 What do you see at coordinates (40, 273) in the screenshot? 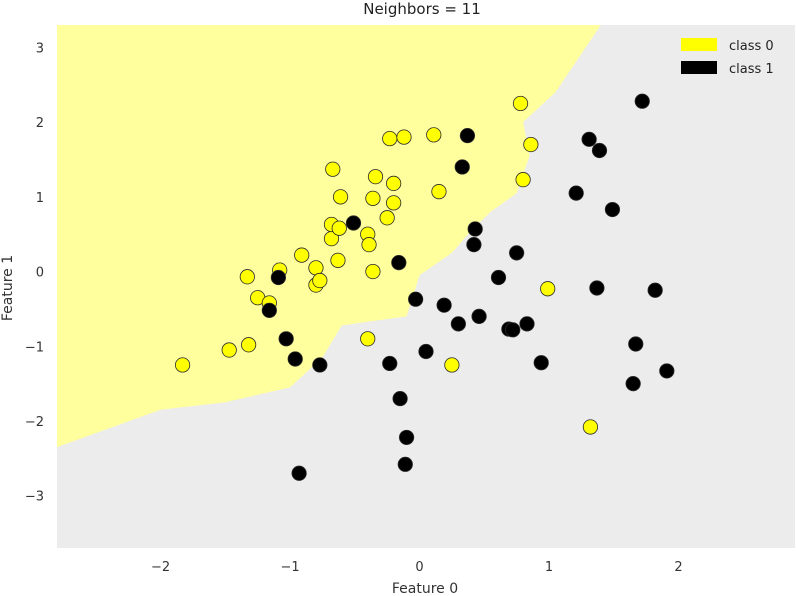
I see `y-tick-label: 0` at bounding box center [40, 273].